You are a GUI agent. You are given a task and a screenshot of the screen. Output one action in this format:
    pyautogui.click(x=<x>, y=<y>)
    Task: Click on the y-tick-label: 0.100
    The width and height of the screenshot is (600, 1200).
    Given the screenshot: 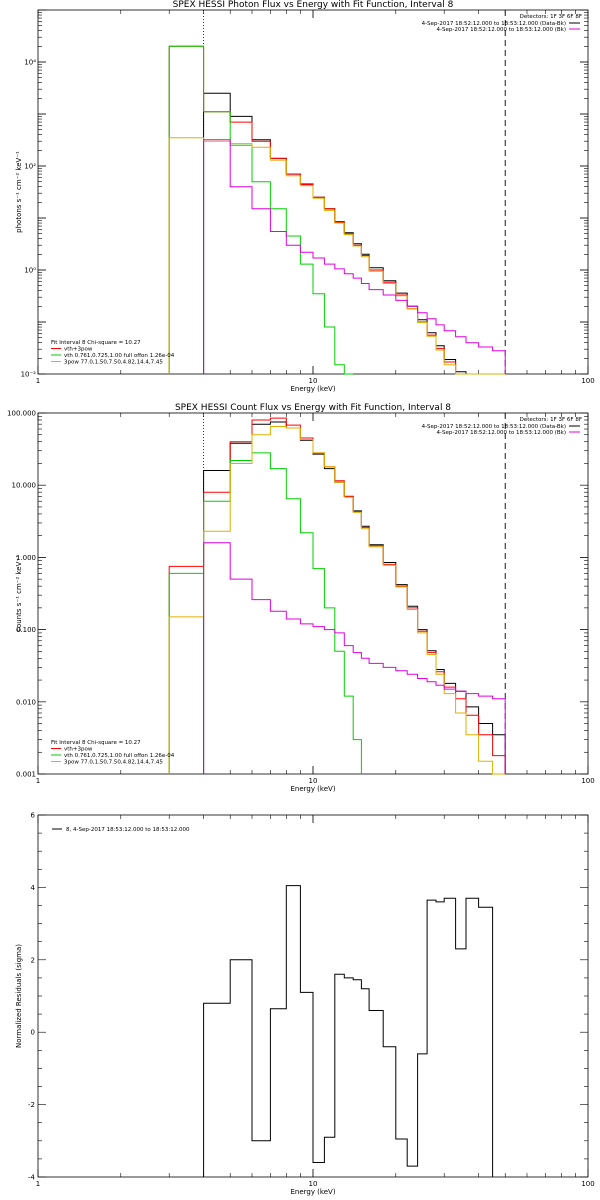 What is the action you would take?
    pyautogui.click(x=26, y=630)
    